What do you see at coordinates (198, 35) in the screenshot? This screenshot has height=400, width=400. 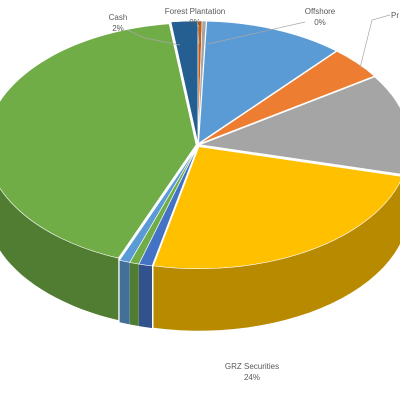 I see `leader-line-forest-plantation` at bounding box center [198, 35].